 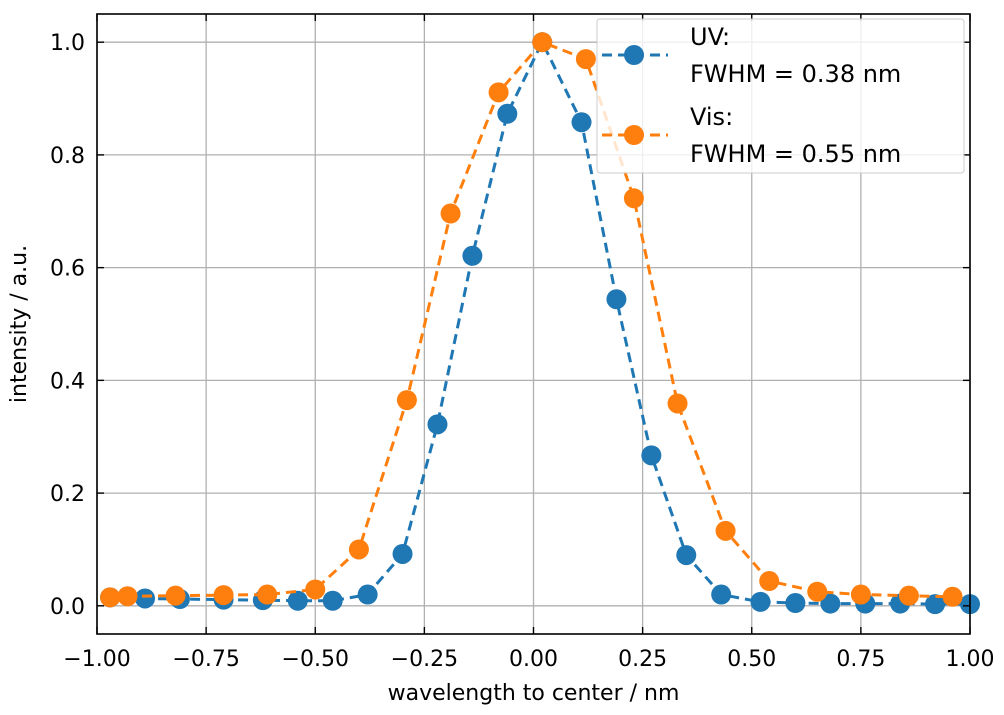 What do you see at coordinates (205, 659) in the screenshot?
I see `x-tick-label: −0.75` at bounding box center [205, 659].